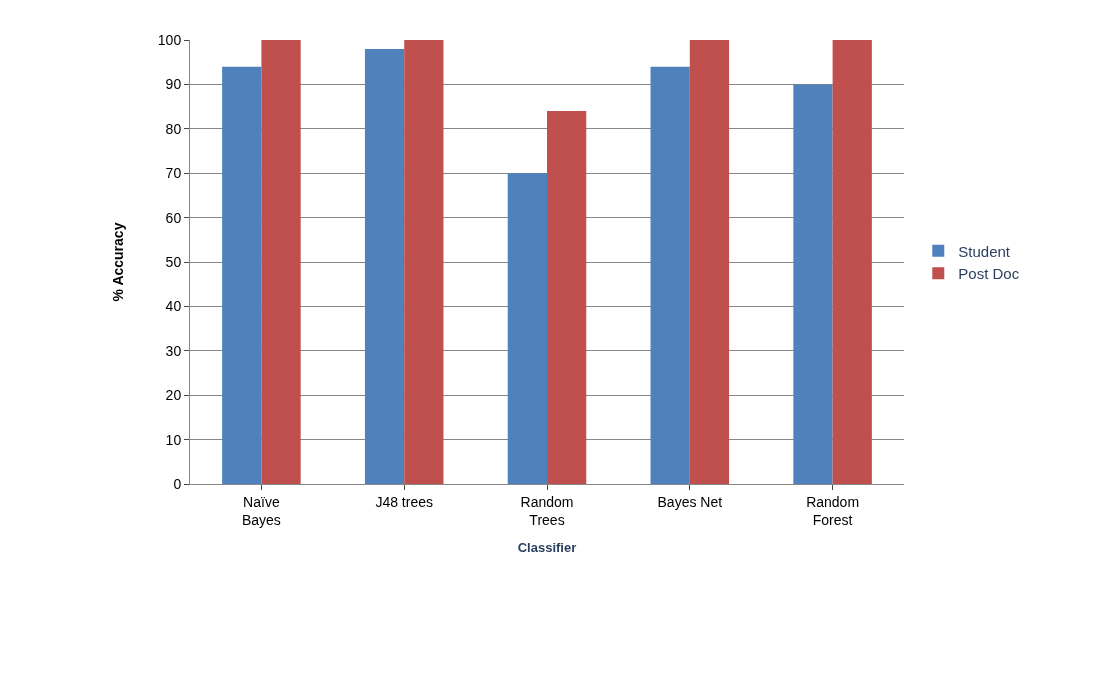 The width and height of the screenshot is (1104, 674). Describe the element at coordinates (173, 173) in the screenshot. I see `y-tick-label: 70` at that location.